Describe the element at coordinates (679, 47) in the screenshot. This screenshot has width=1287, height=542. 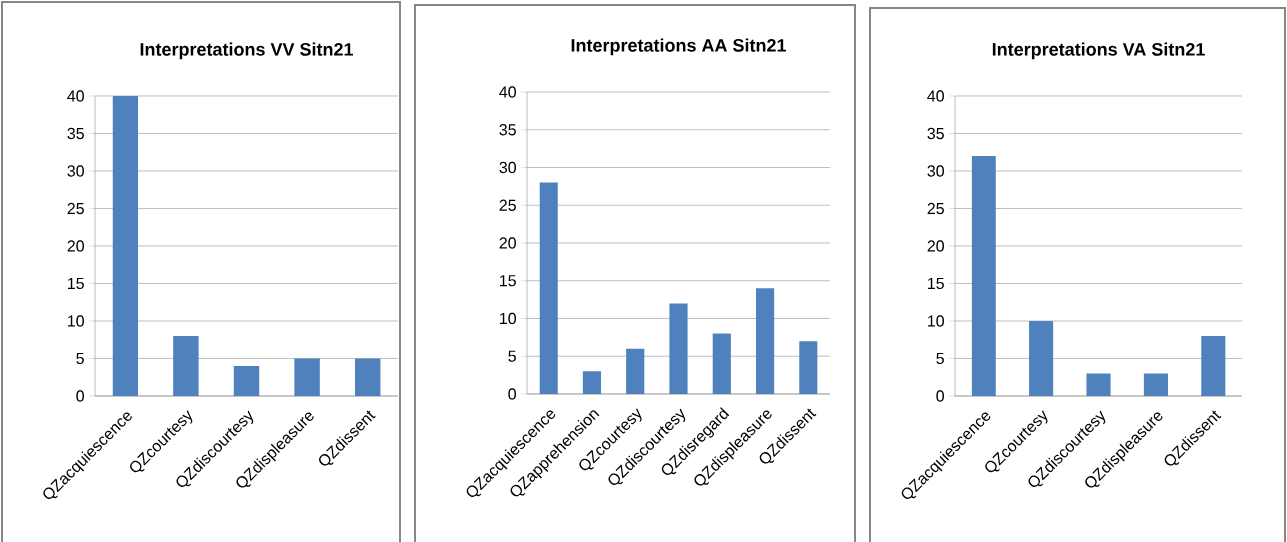
I see `chart-title: Interpretations AA Sitn21` at that location.